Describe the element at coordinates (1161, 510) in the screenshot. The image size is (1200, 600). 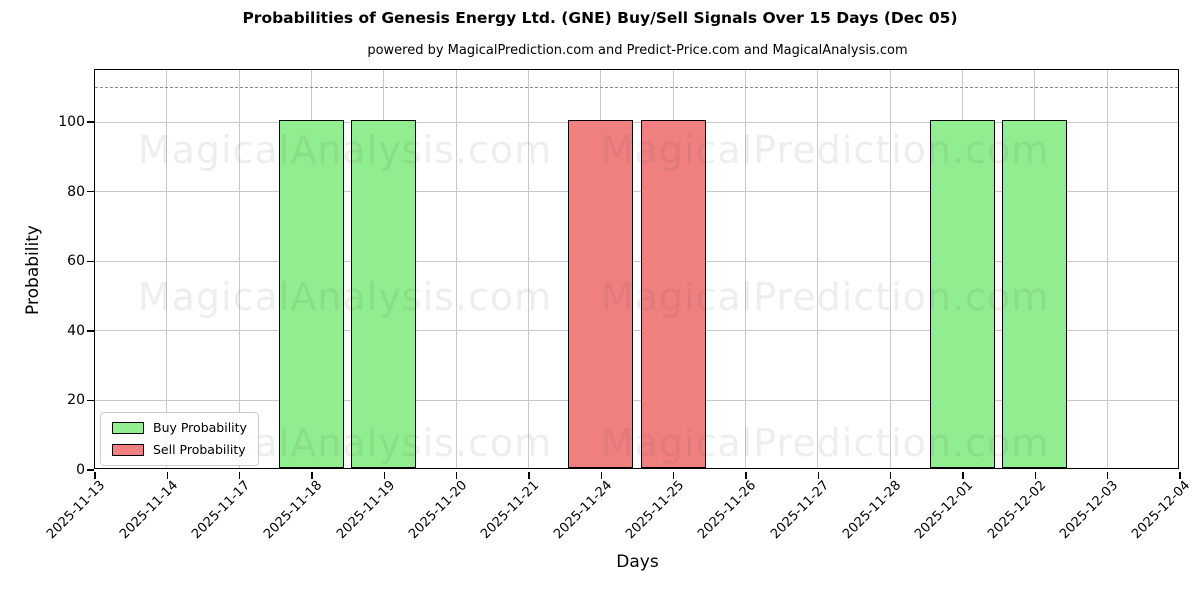
I see `x-tick-label: 2025-12-04` at that location.